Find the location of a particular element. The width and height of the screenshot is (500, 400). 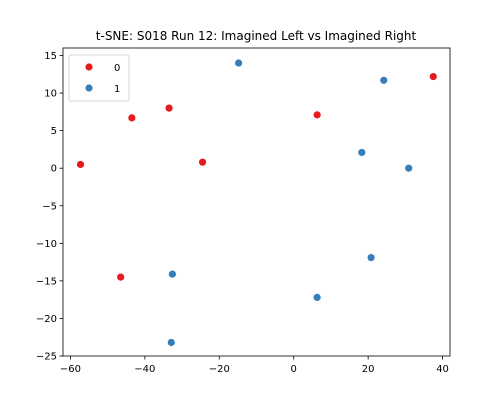

x-tick-label: −40 is located at coordinates (144, 369).